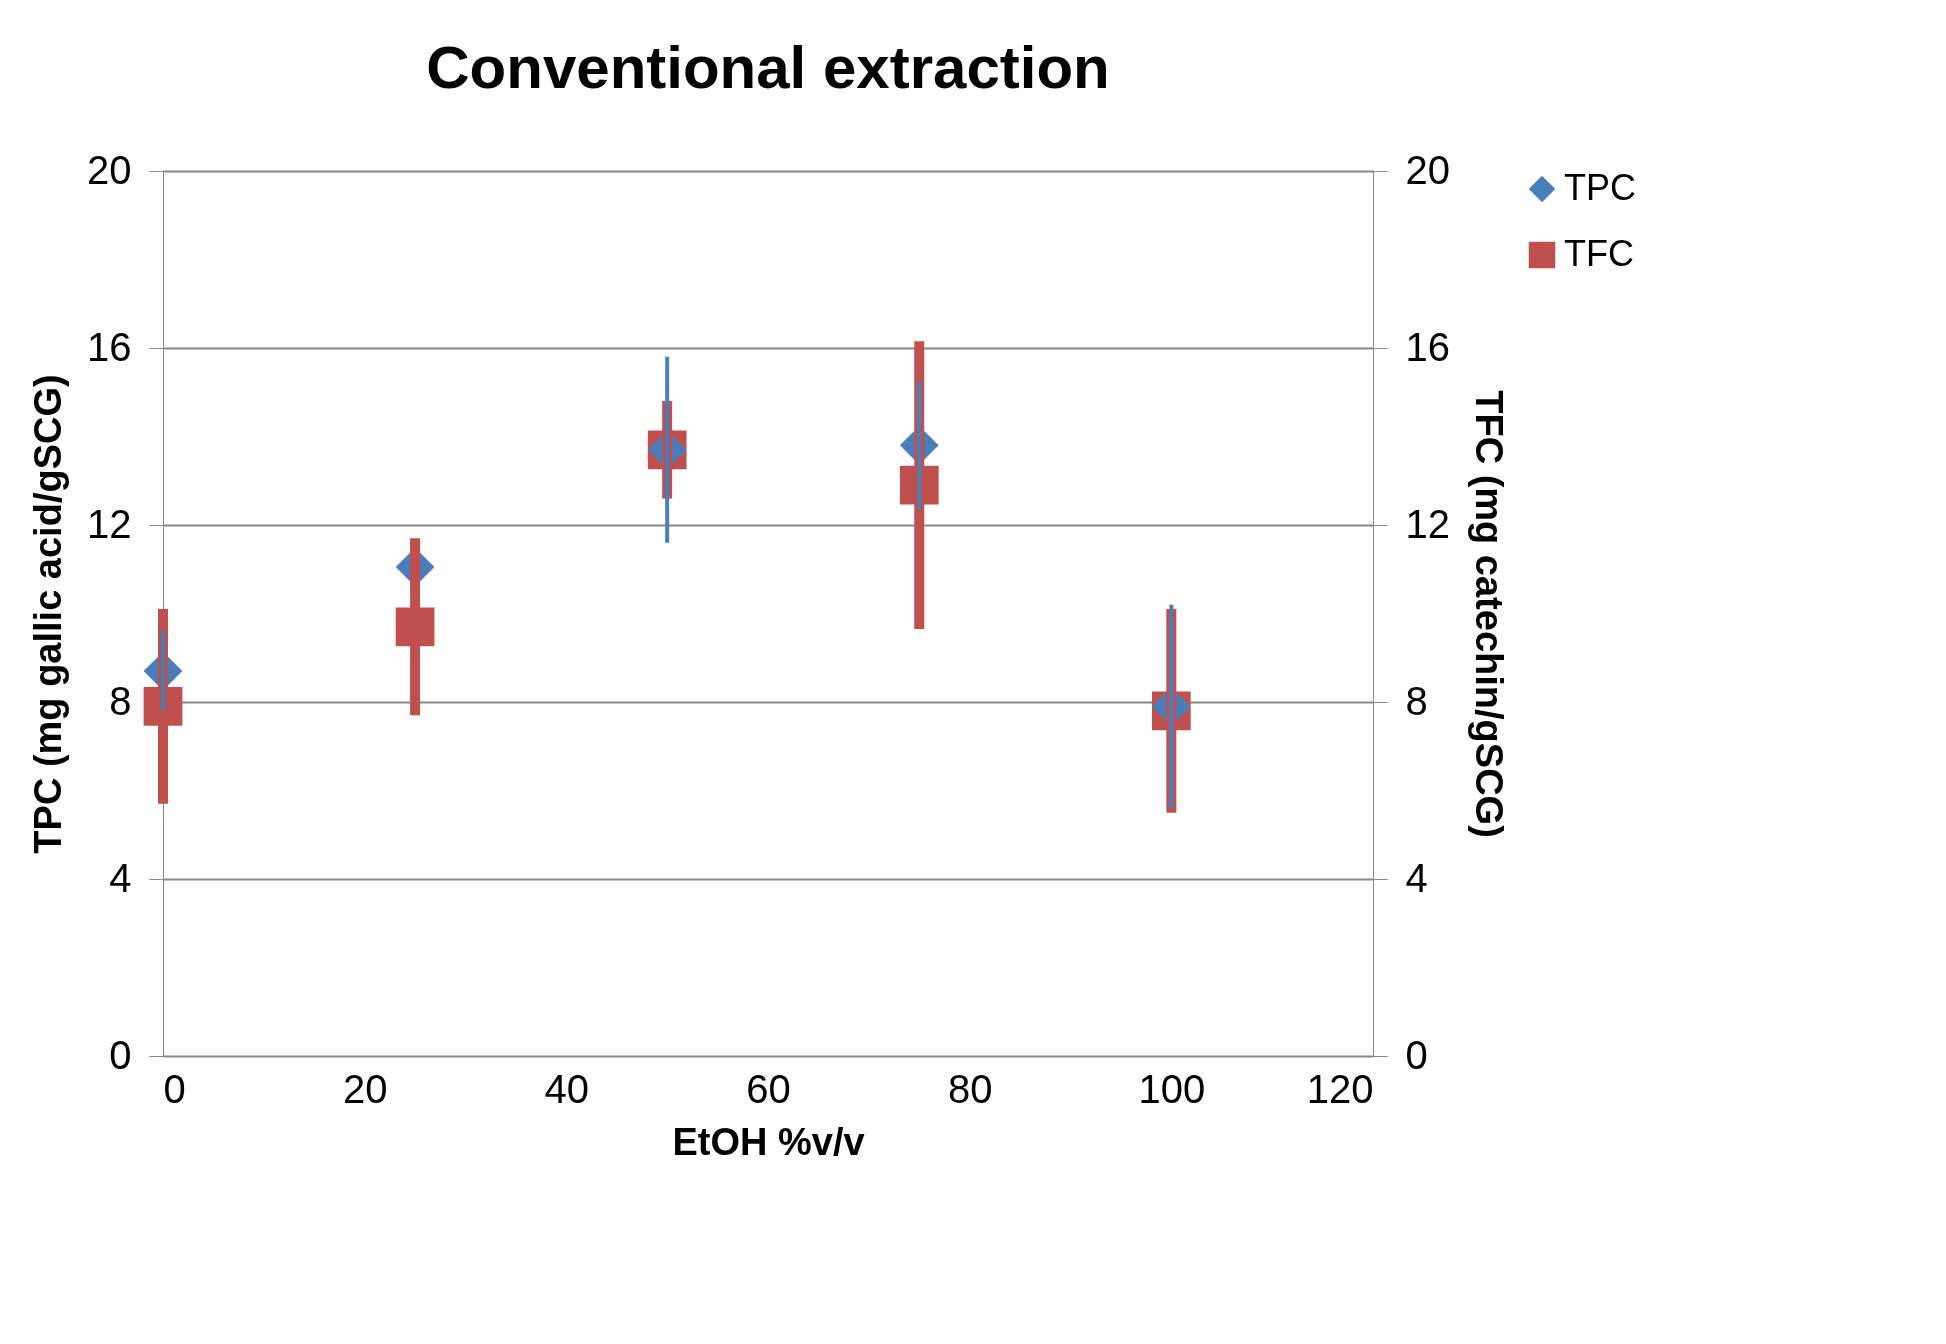  What do you see at coordinates (1599, 253) in the screenshot?
I see `legend-label: TFC` at bounding box center [1599, 253].